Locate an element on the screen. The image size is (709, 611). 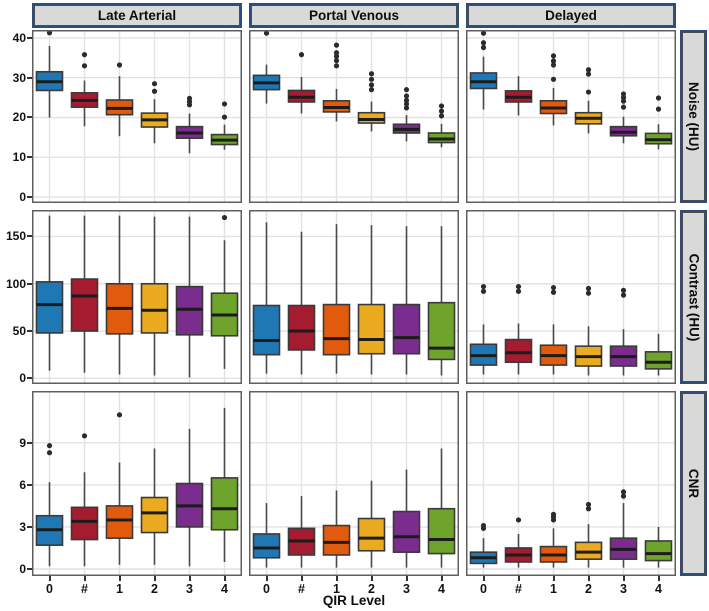
panel-contrast-hu-portal-venous is located at coordinates (354, 297).